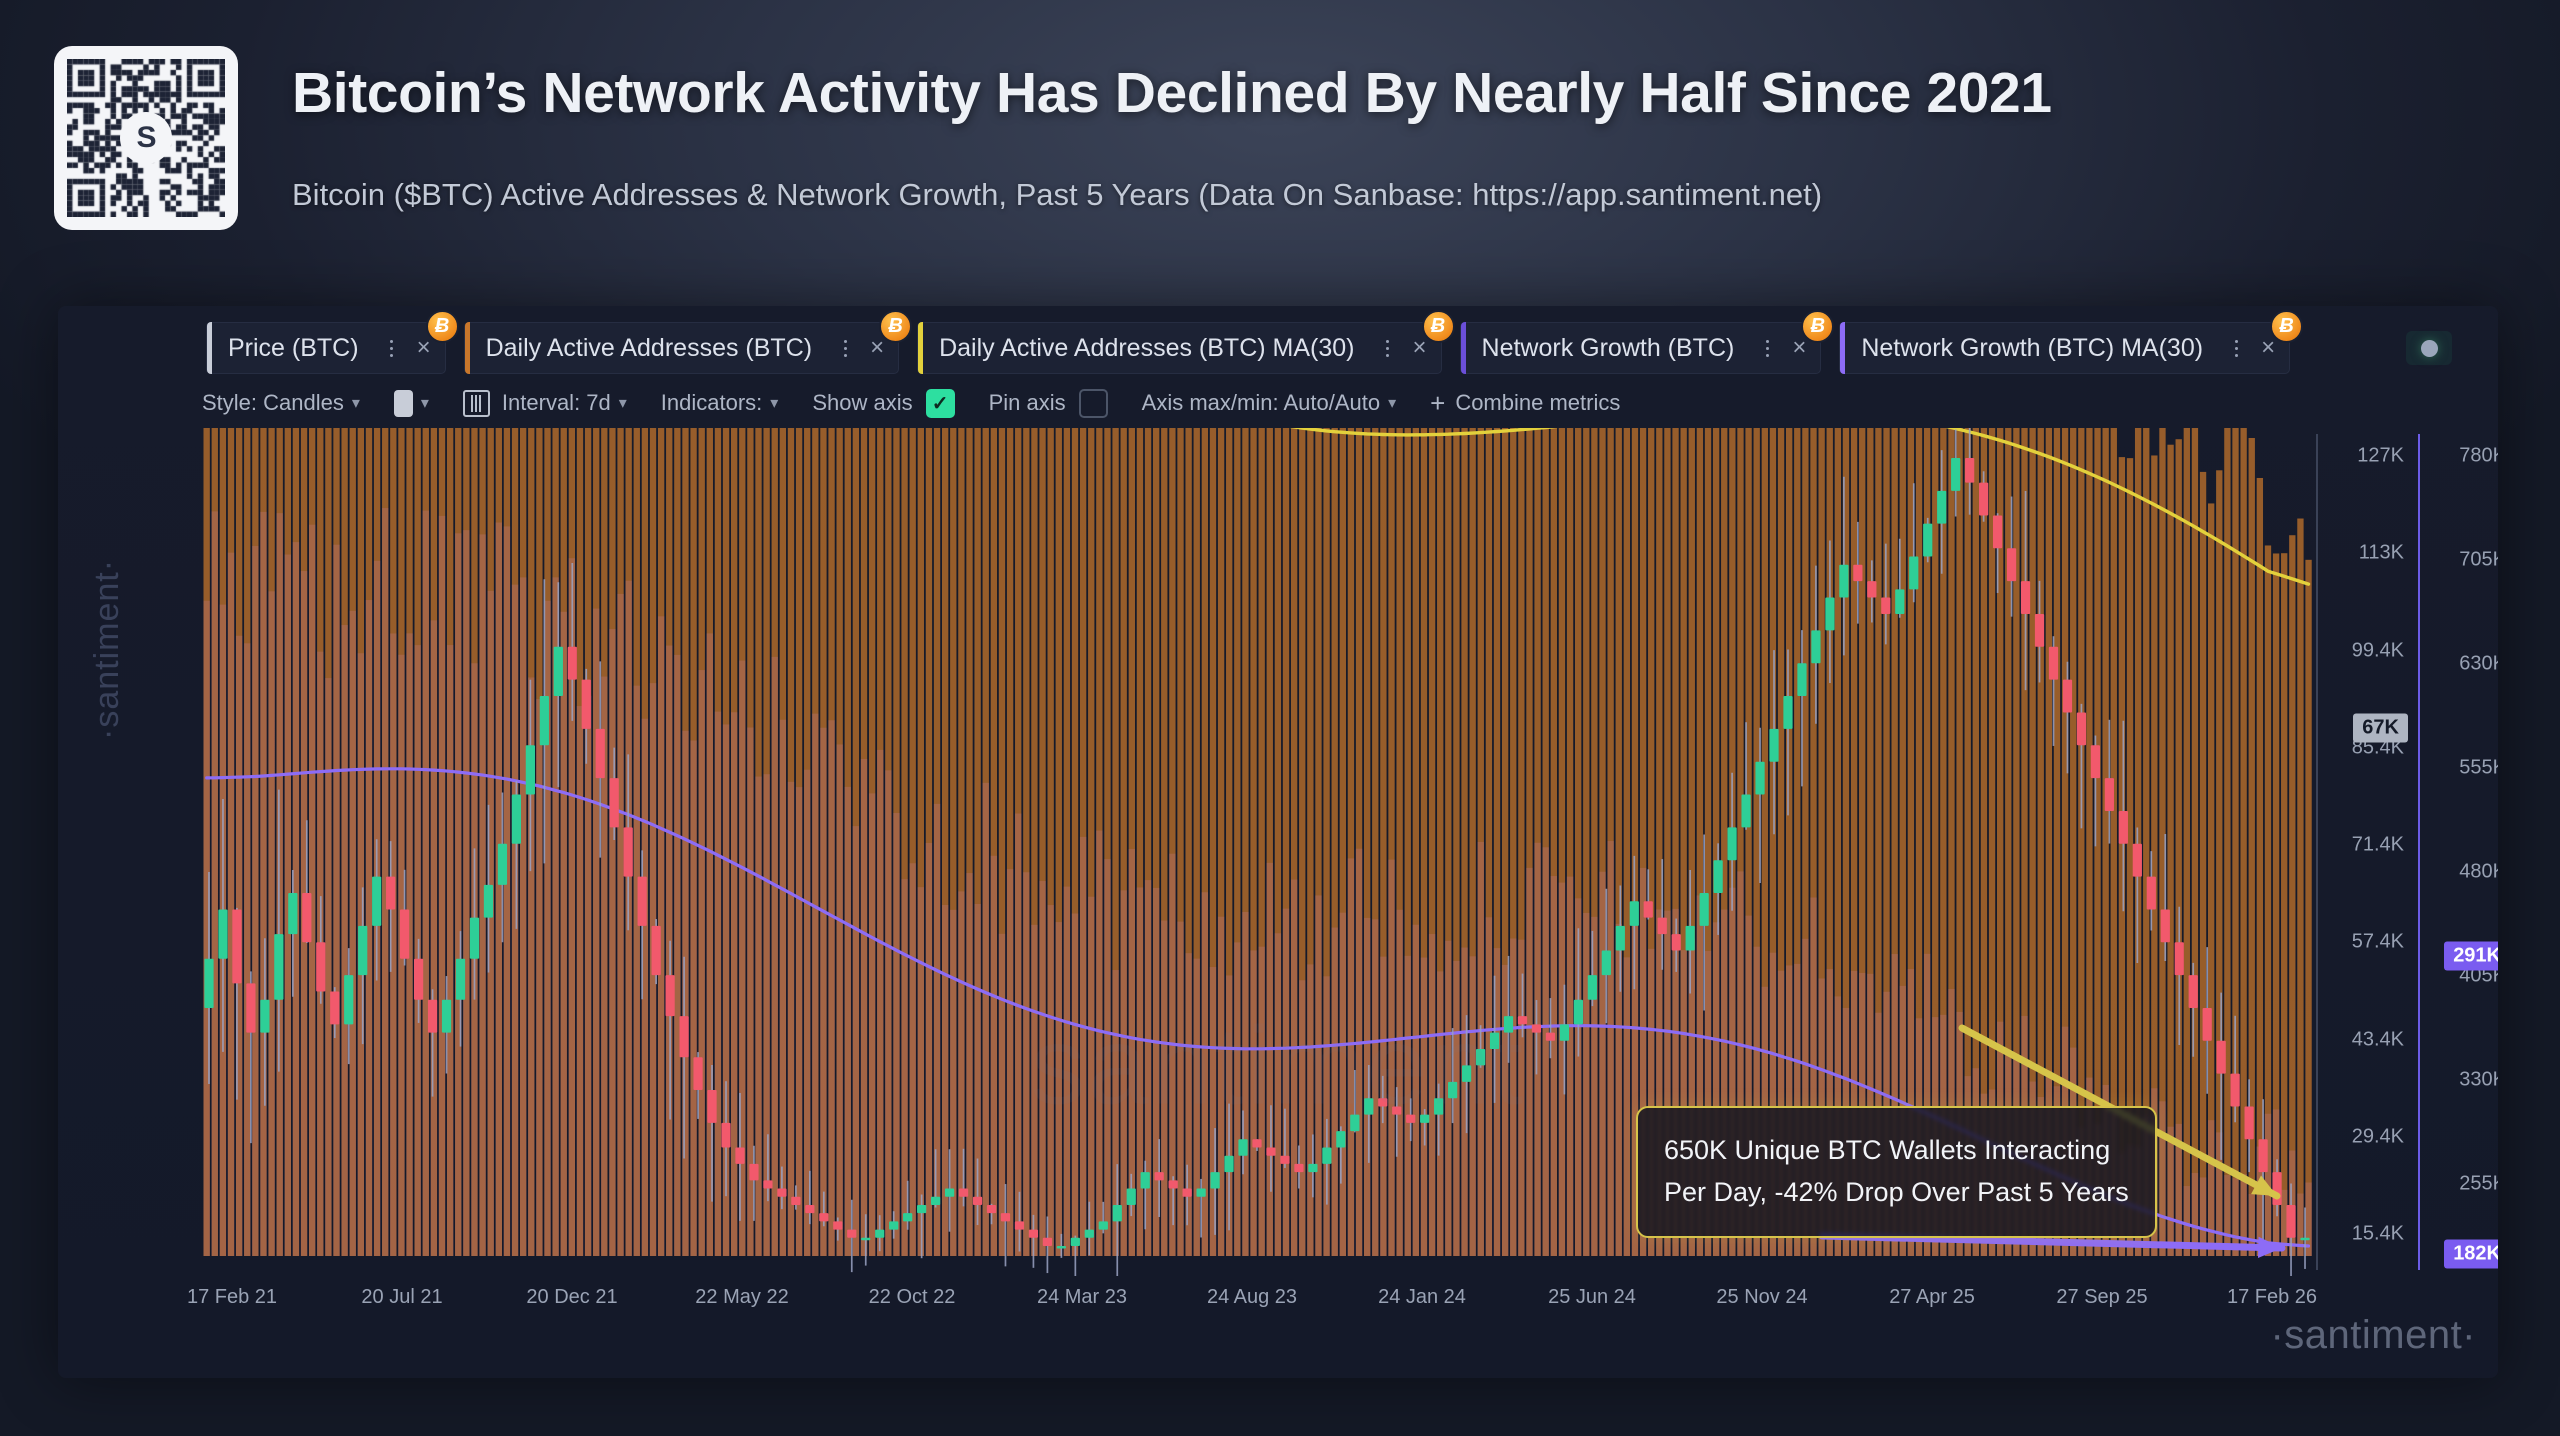  I want to click on qr-code: S, so click(146, 138).